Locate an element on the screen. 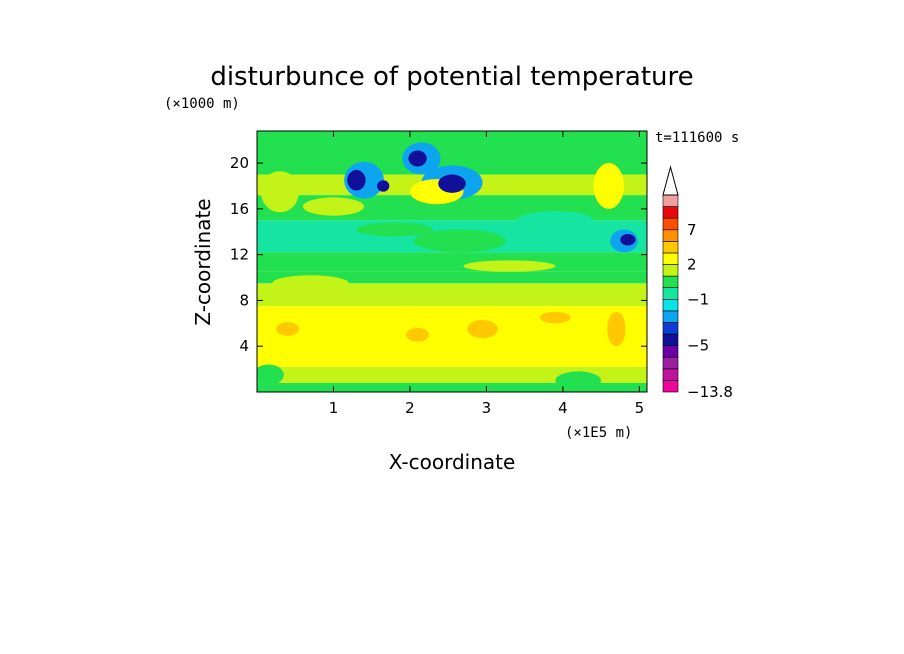 This screenshot has width=904, height=654. y-axis: 4 8 12 16 20 is located at coordinates (438, 254).